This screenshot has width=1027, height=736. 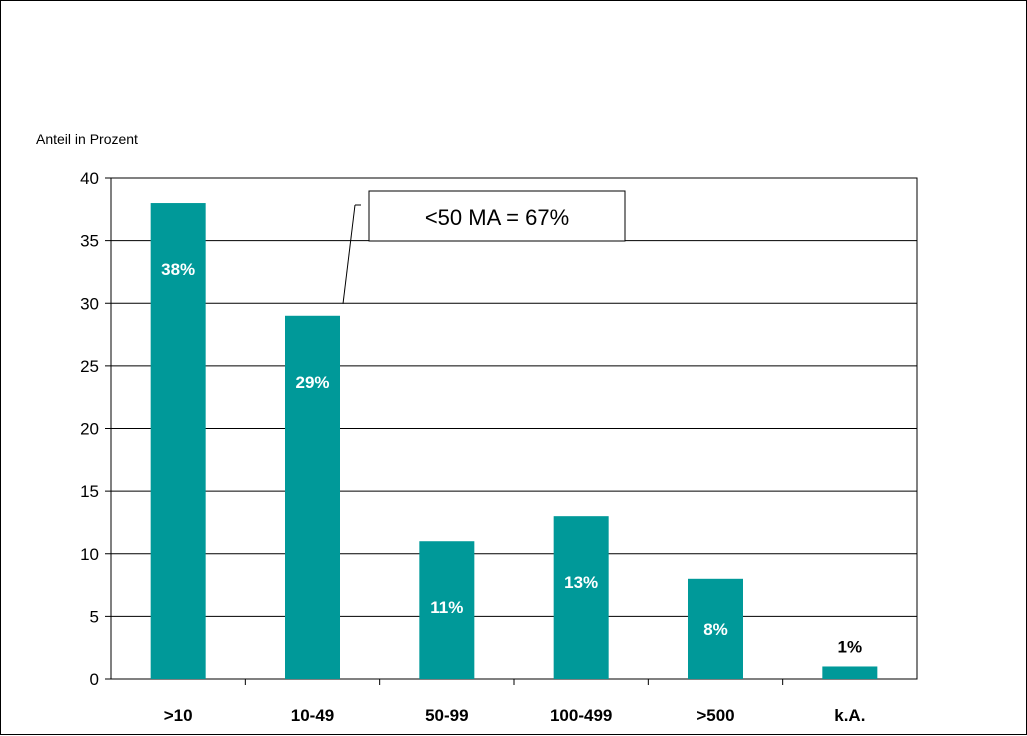 I want to click on data-label: 11%, so click(x=446, y=607).